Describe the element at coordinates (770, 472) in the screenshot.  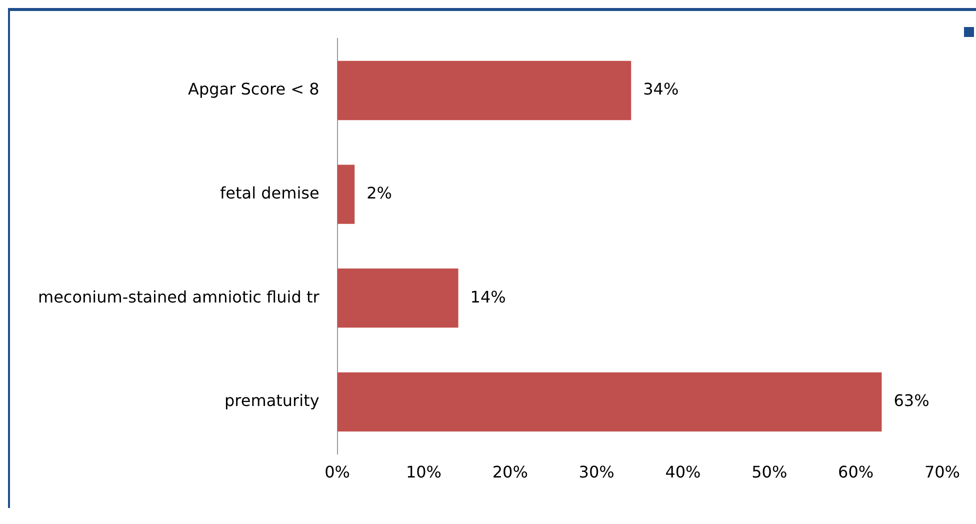
I see `x-tick-label: 50%` at that location.